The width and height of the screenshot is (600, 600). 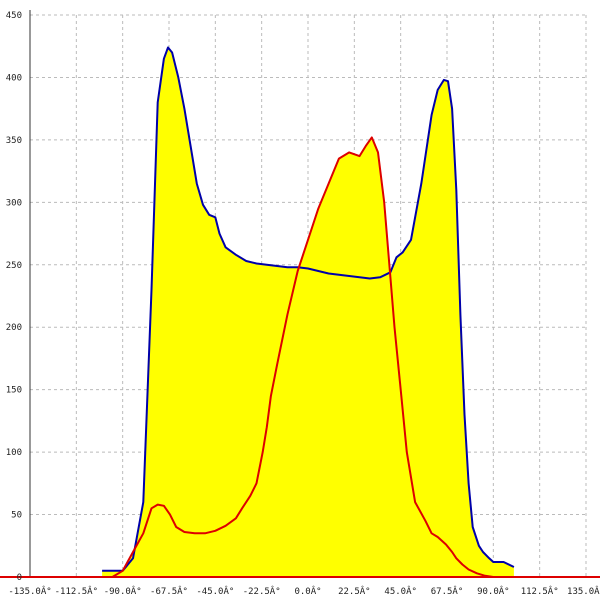 I want to click on x-tick-label: 67.5Â°, so click(x=447, y=591).